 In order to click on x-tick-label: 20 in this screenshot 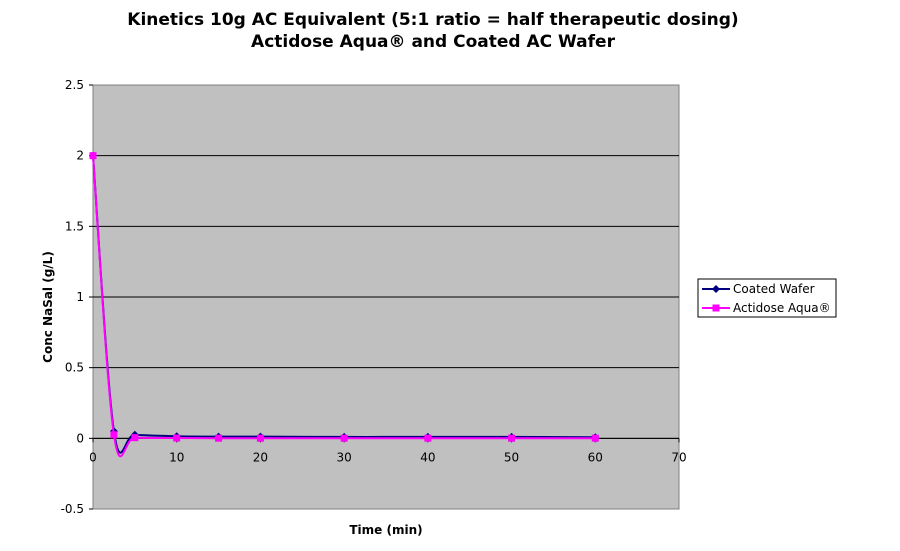, I will do `click(260, 457)`.